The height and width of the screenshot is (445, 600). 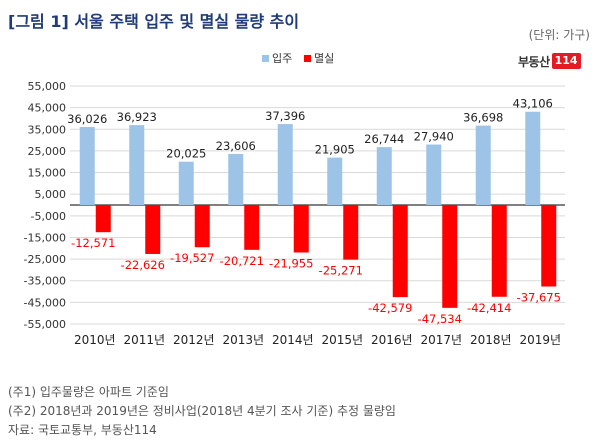 What do you see at coordinates (82, 430) in the screenshot?
I see `source-note: 자료: 국토교통부, 부동산114` at bounding box center [82, 430].